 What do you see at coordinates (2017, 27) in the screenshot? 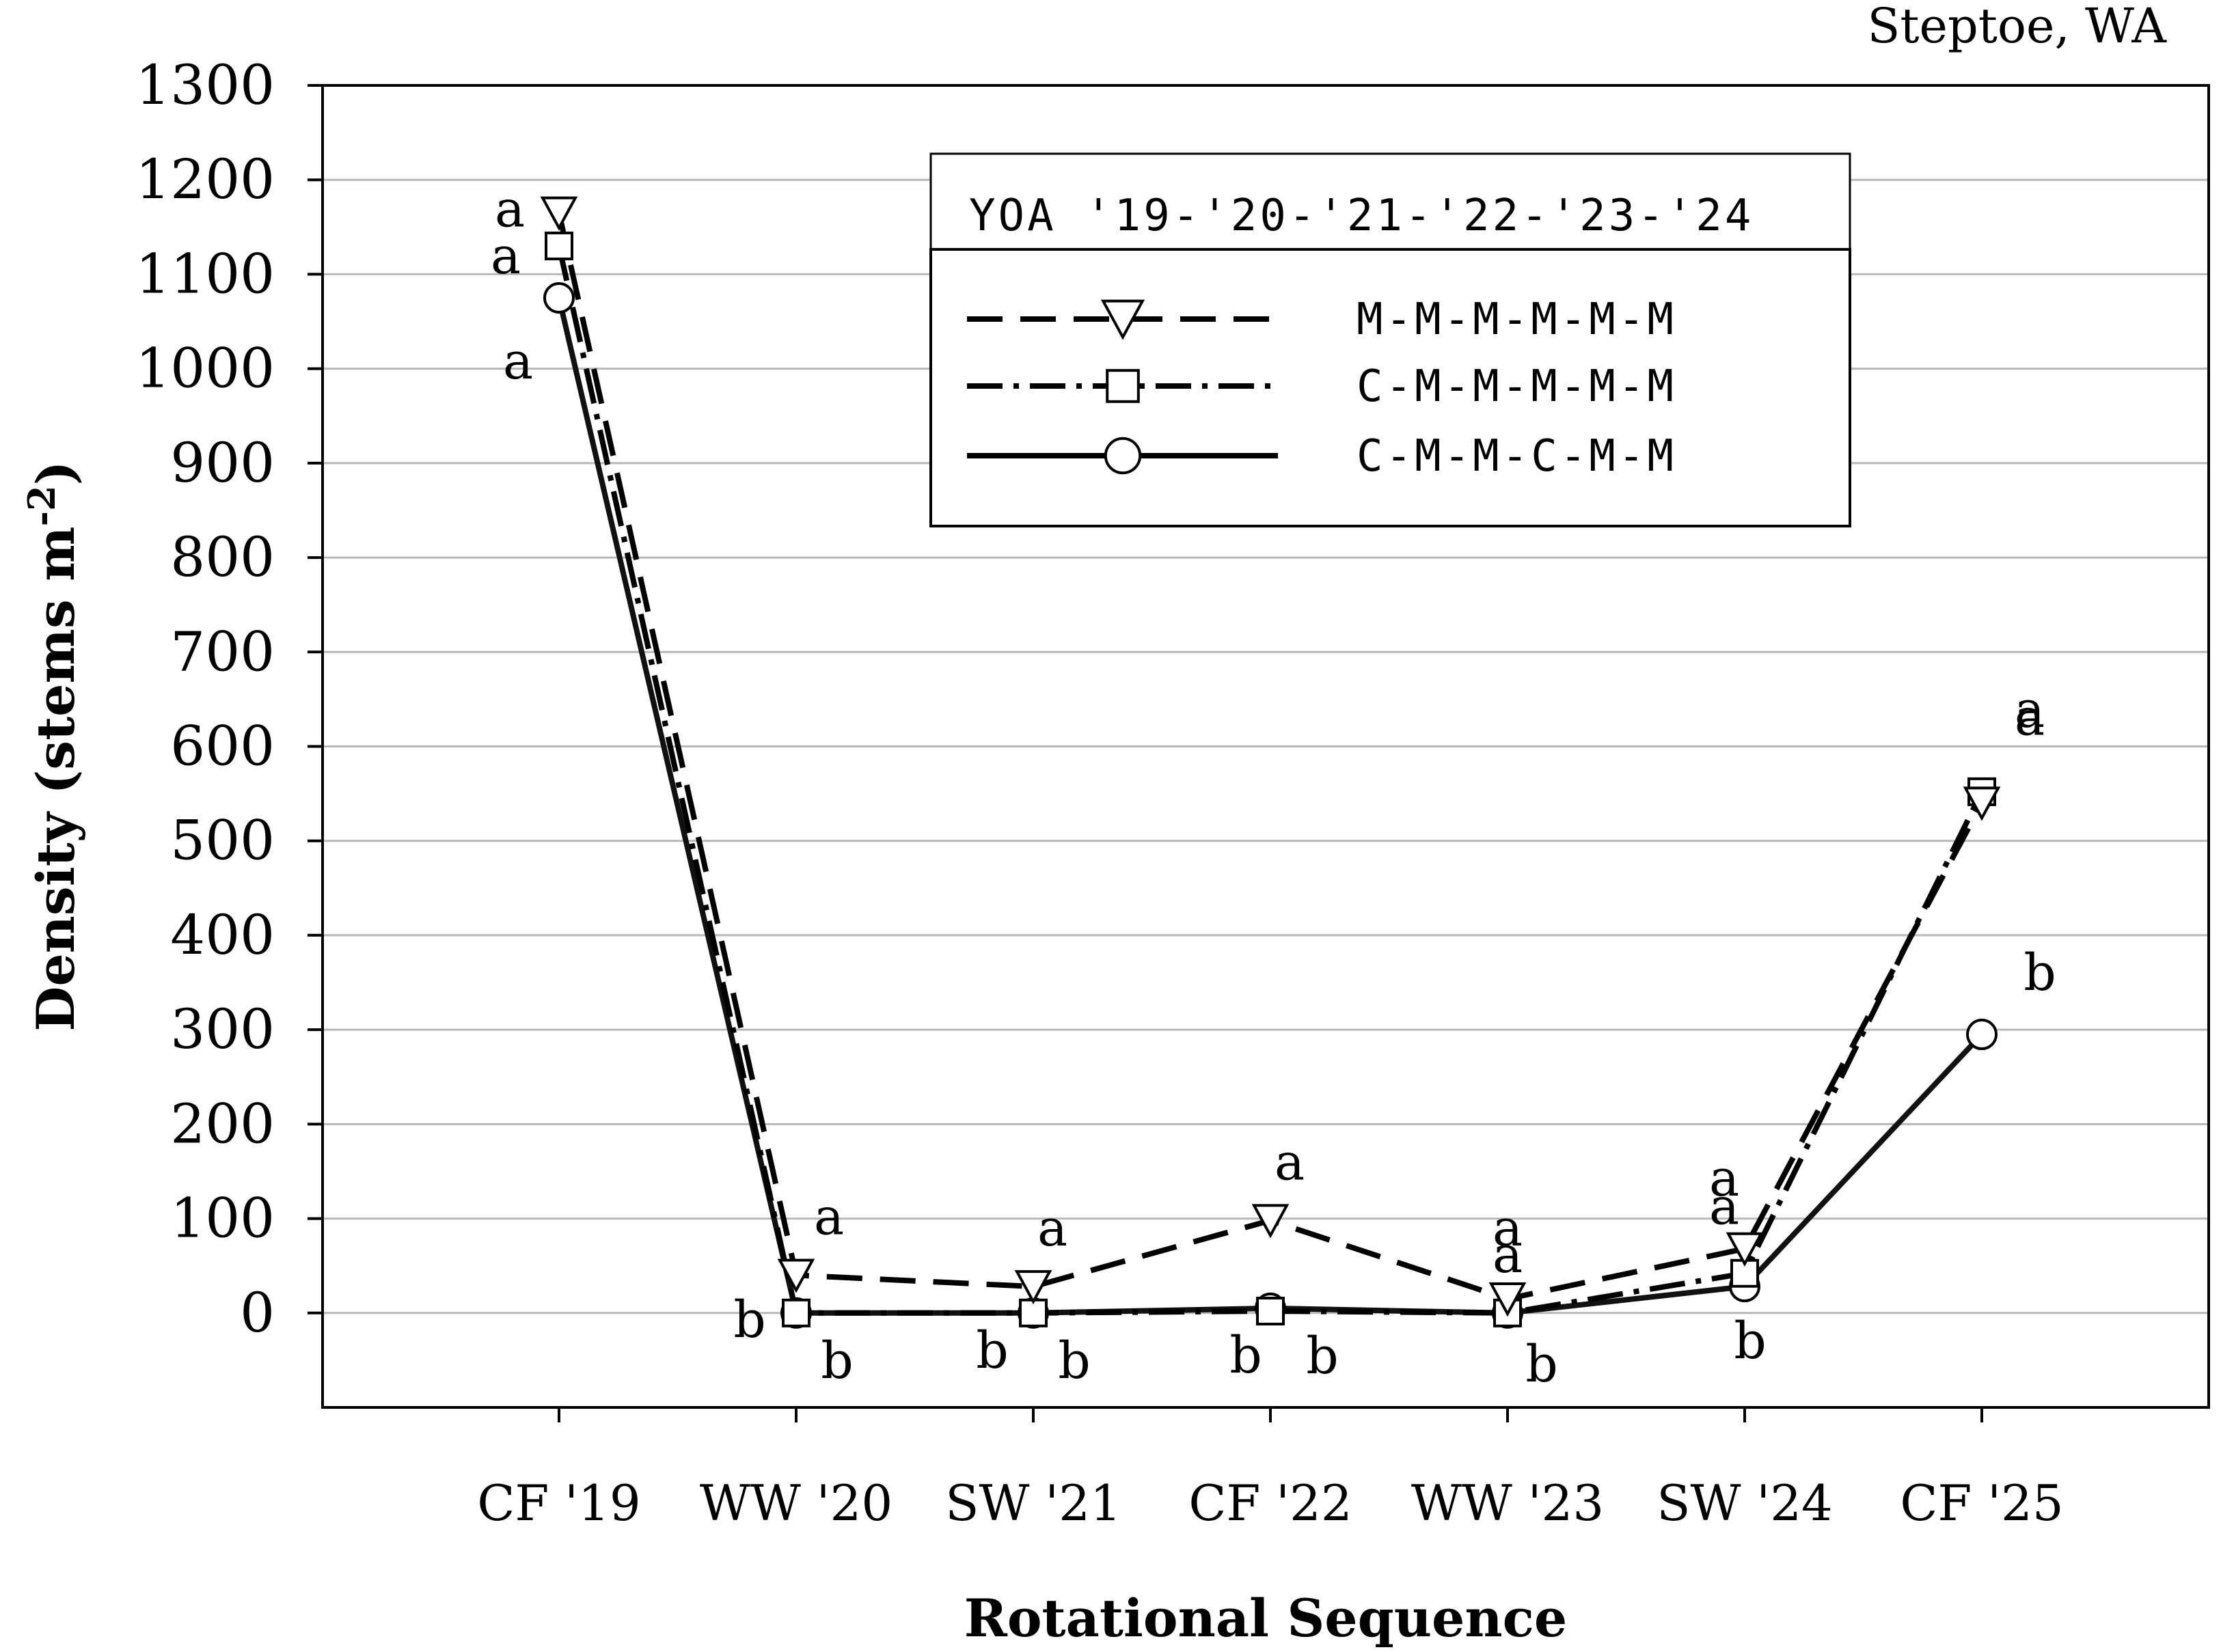
I see `location-label: Steptoe, WA` at bounding box center [2017, 27].